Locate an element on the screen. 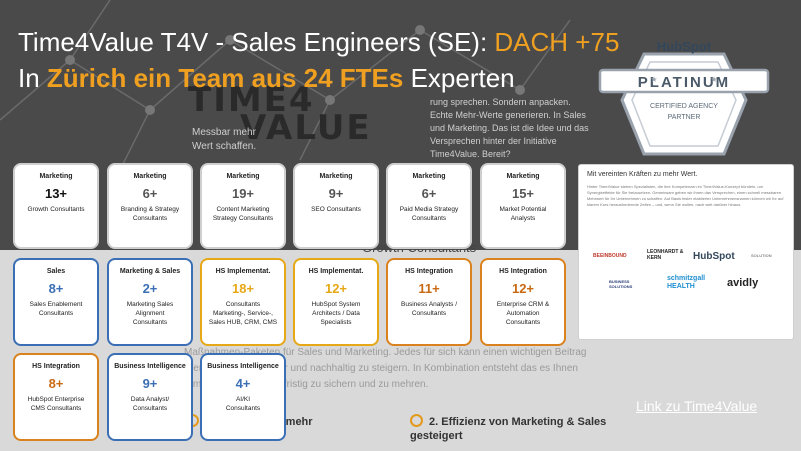  card-category: Business Intelligence is located at coordinates (243, 366).